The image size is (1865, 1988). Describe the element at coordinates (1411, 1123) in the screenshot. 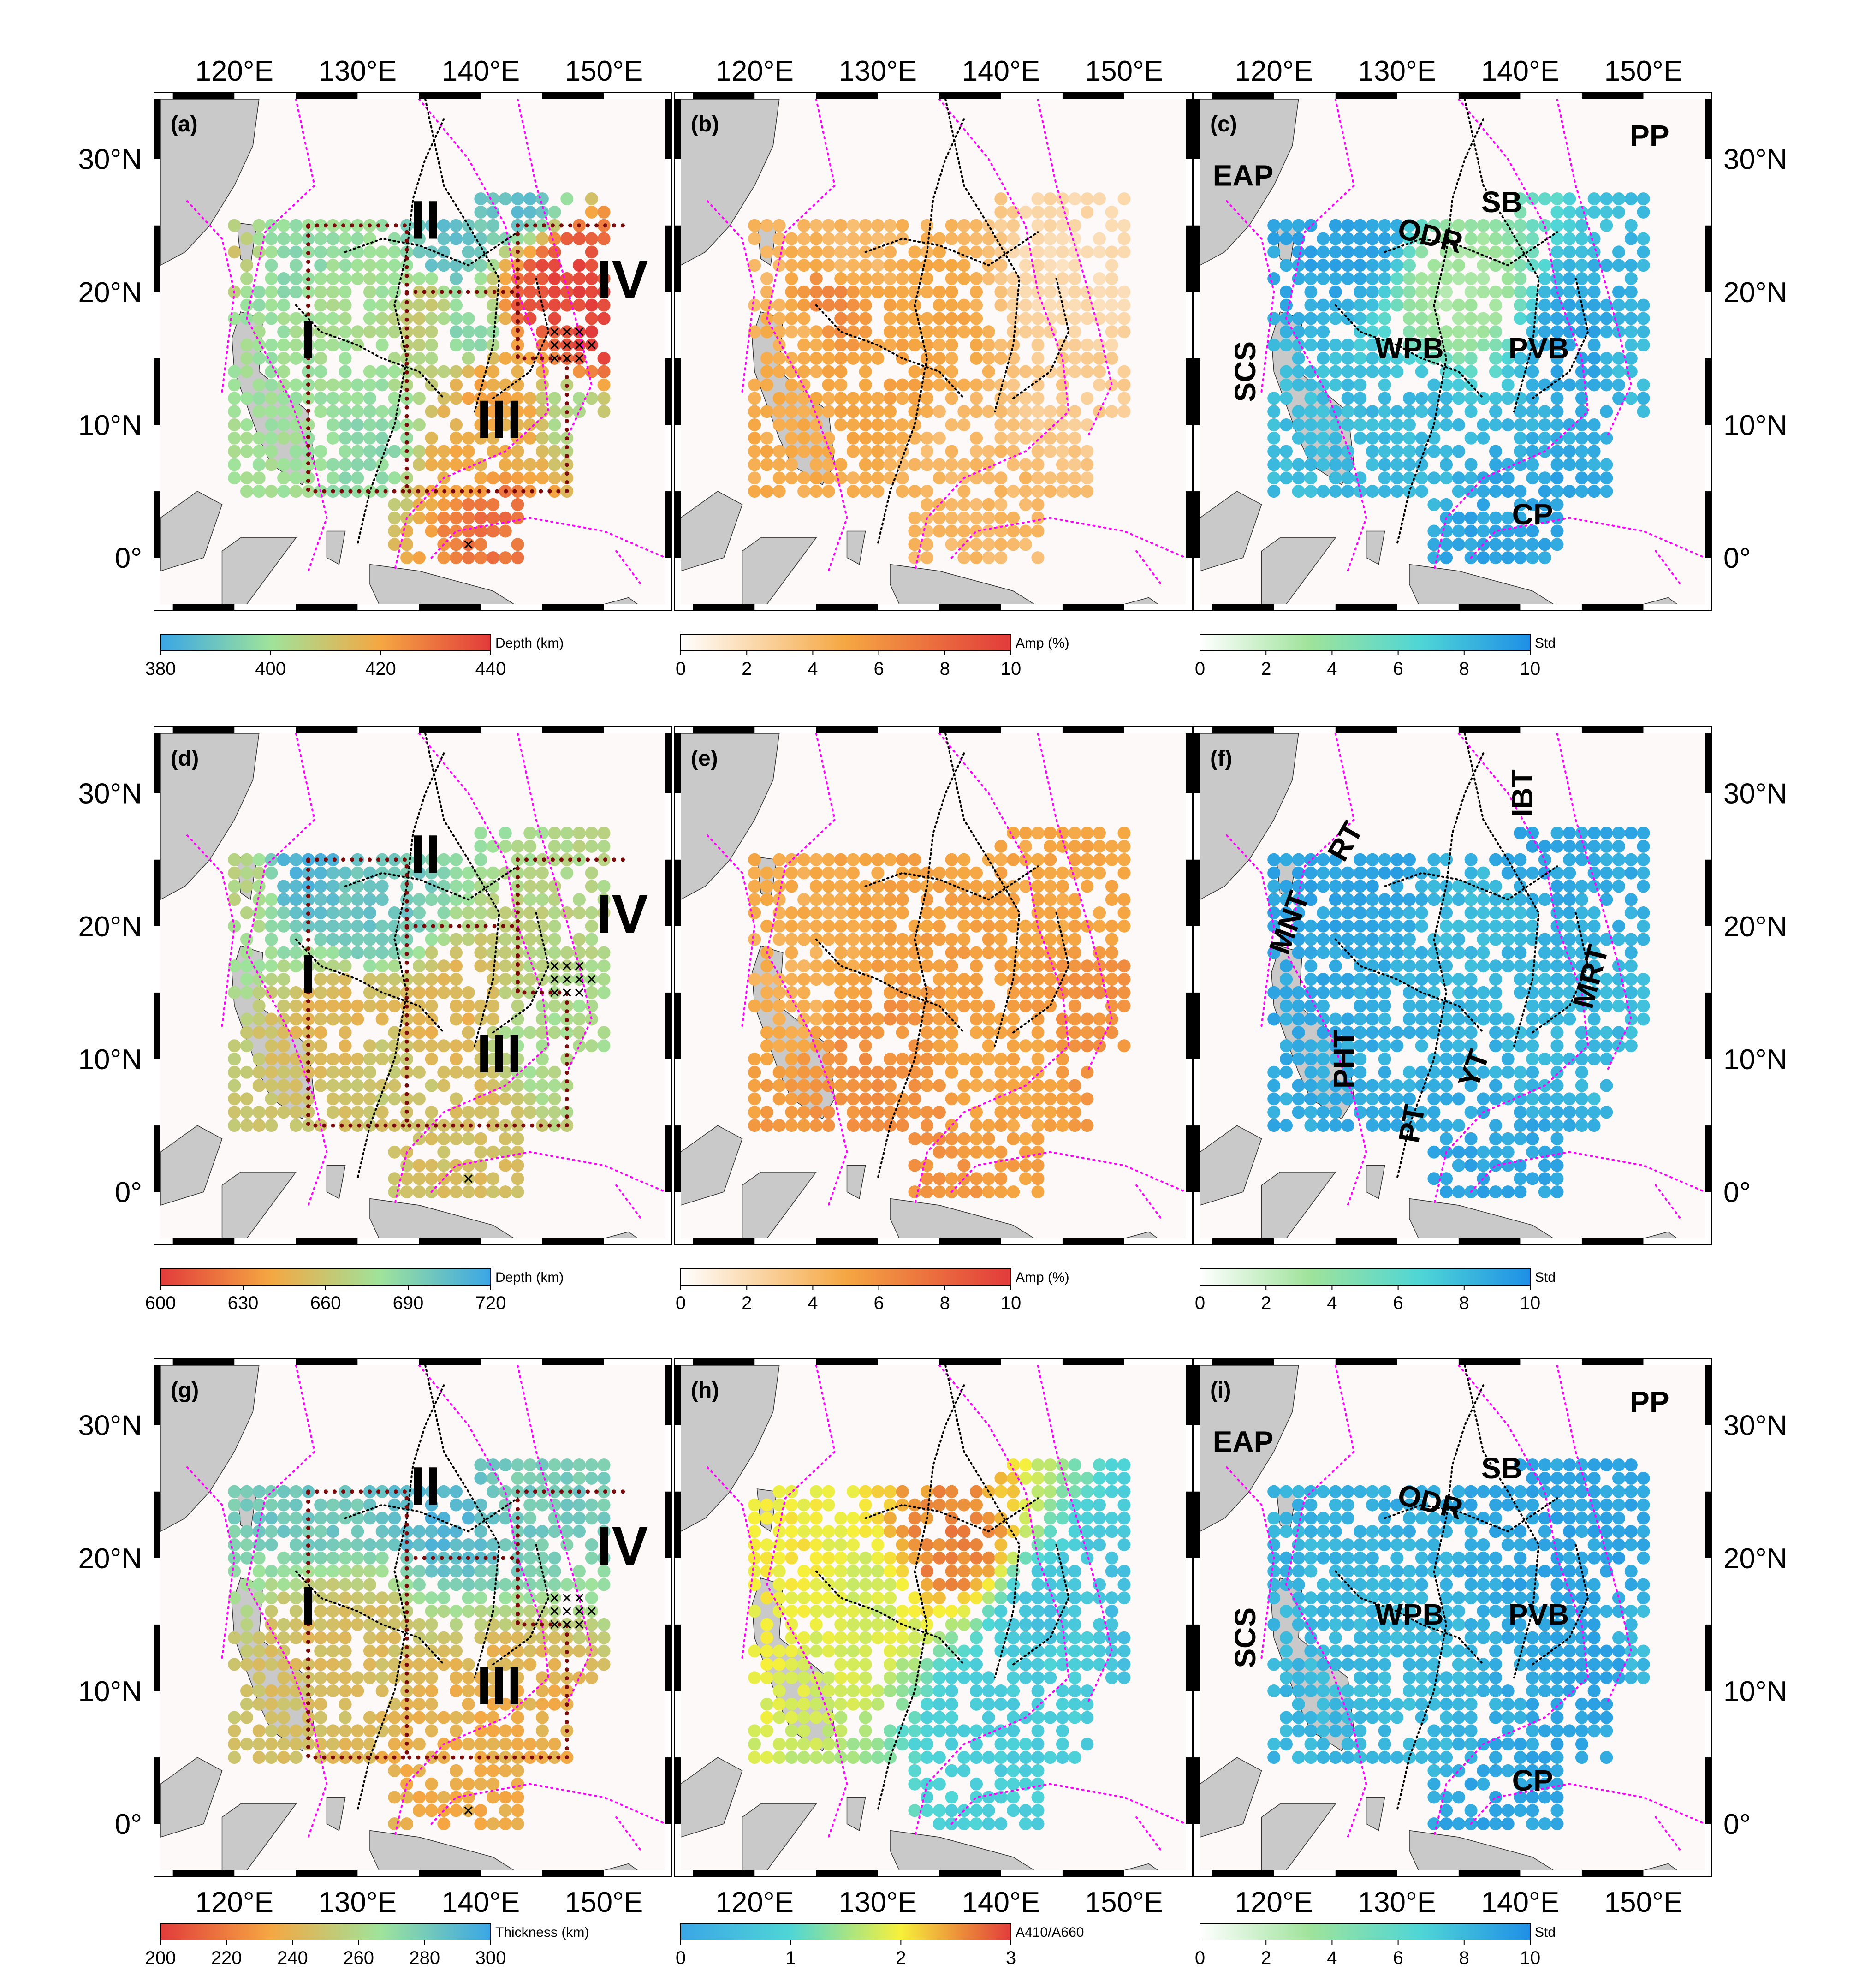

I see `place-label: PT` at that location.